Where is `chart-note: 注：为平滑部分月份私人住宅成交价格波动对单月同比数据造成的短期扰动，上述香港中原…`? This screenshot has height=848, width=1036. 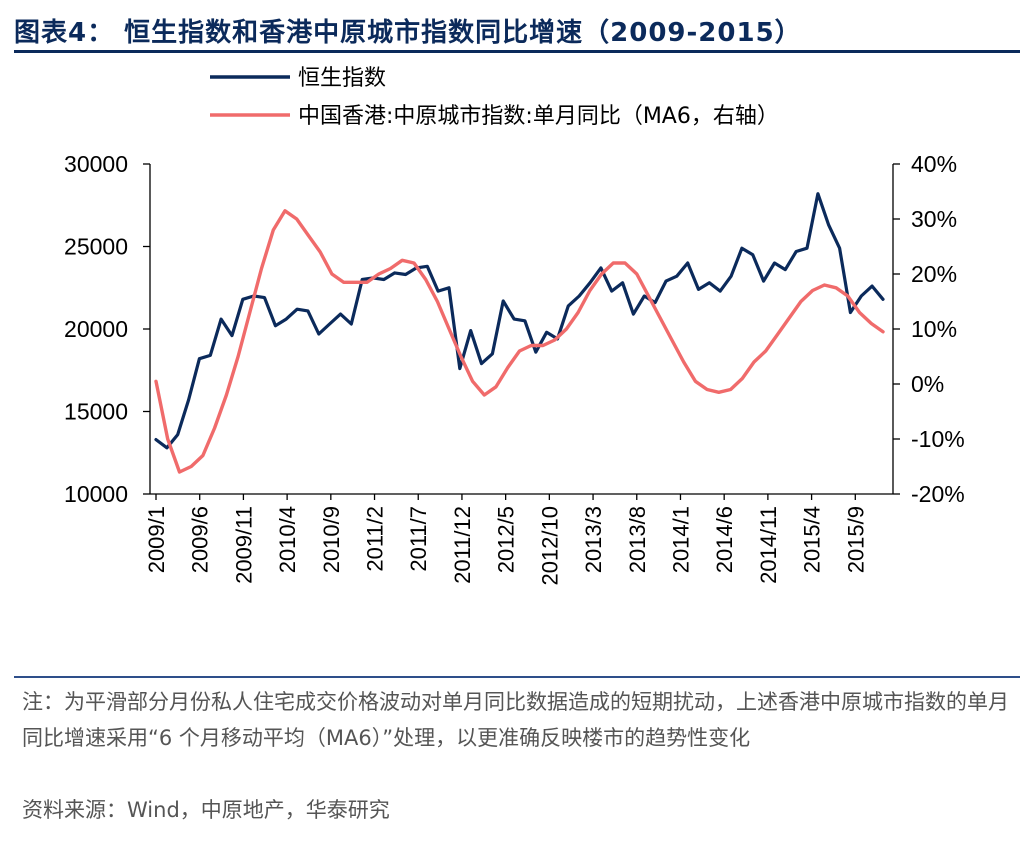 chart-note: 注：为平滑部分月份私人住宅成交价格波动对单月同比数据造成的短期扰动，上述香港中原… is located at coordinates (515, 720).